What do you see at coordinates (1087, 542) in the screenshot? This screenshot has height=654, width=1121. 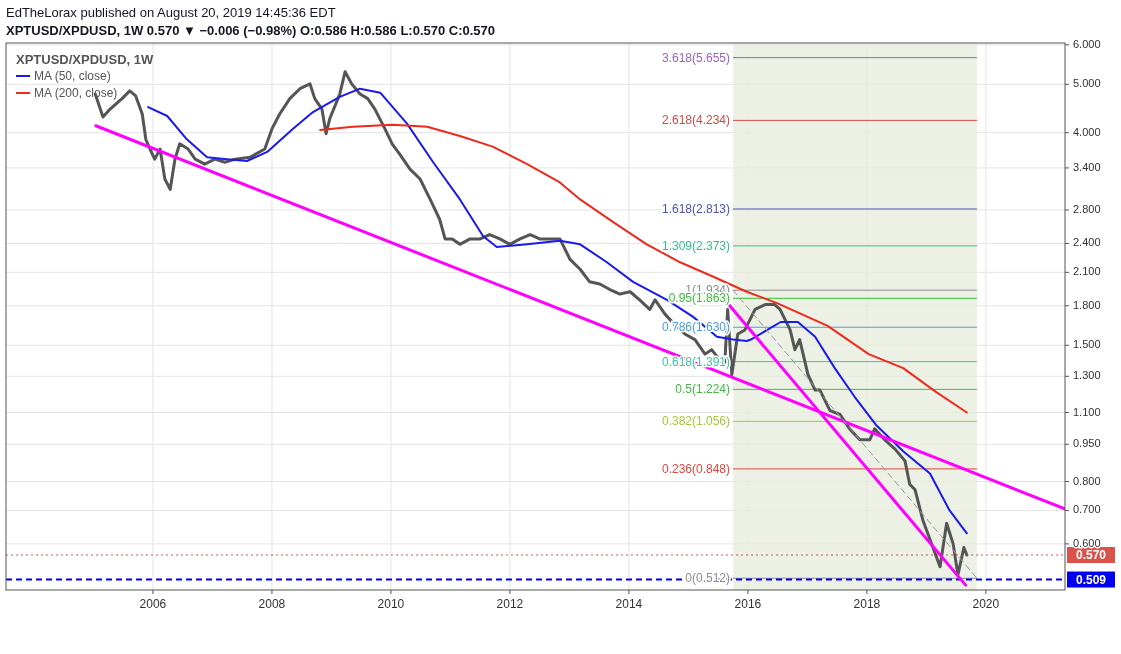 I see `y-tick-label: 0.600` at bounding box center [1087, 542].